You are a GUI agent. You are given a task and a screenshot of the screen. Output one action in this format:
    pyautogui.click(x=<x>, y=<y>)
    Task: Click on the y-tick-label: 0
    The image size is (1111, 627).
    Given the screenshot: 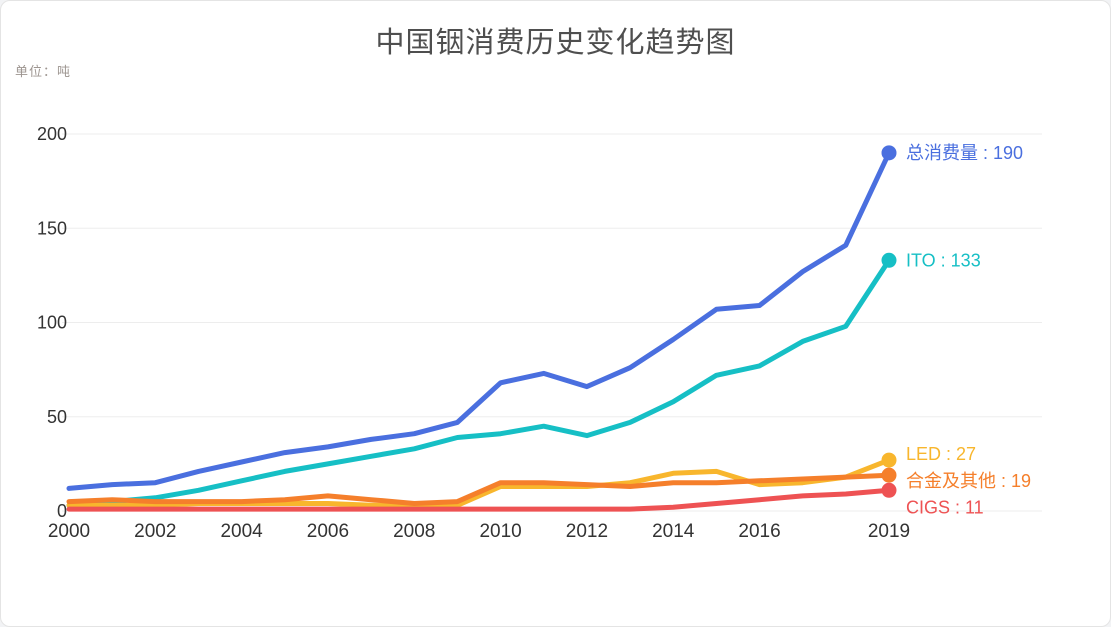 What is the action you would take?
    pyautogui.click(x=62, y=511)
    